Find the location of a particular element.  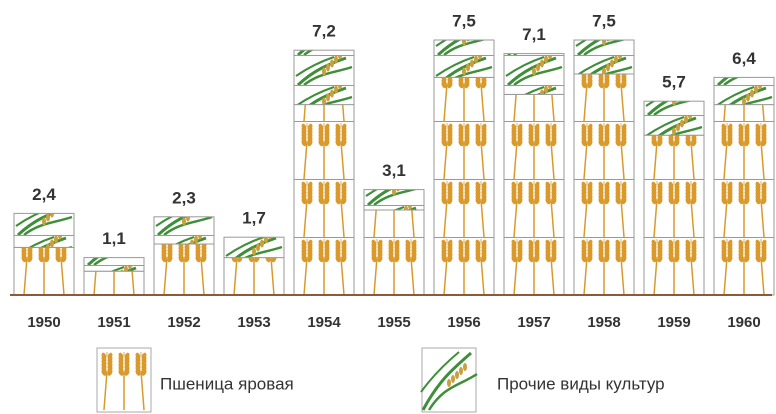

x-tick-label: 1960 is located at coordinates (743, 322).